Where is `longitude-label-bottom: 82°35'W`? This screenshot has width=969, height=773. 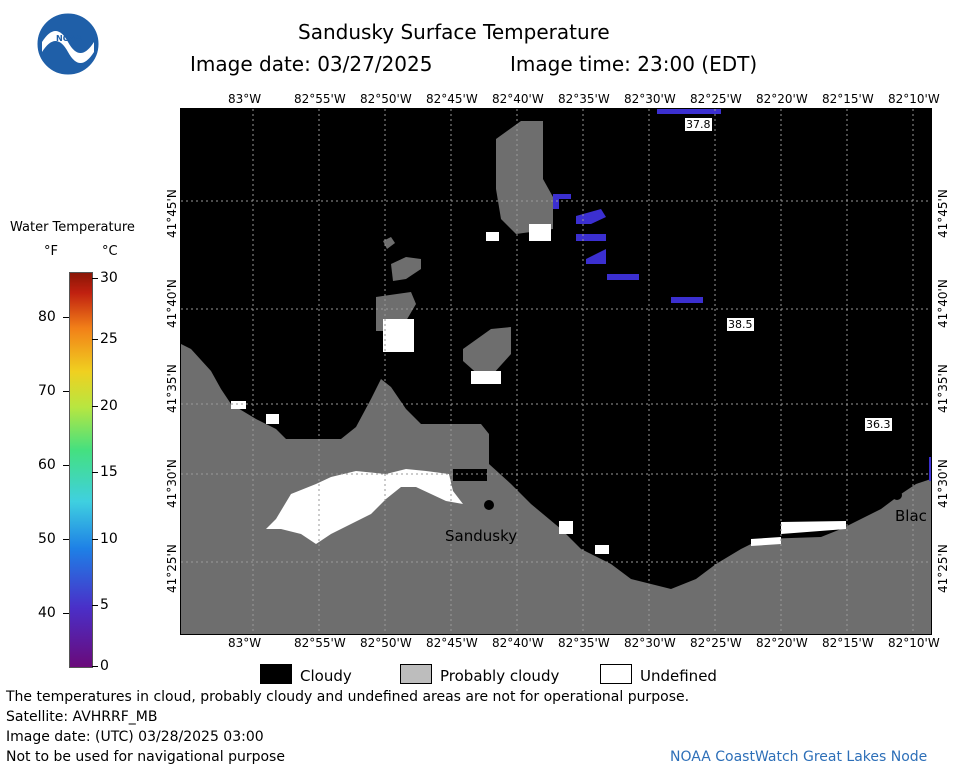 longitude-label-bottom: 82°35'W is located at coordinates (584, 643).